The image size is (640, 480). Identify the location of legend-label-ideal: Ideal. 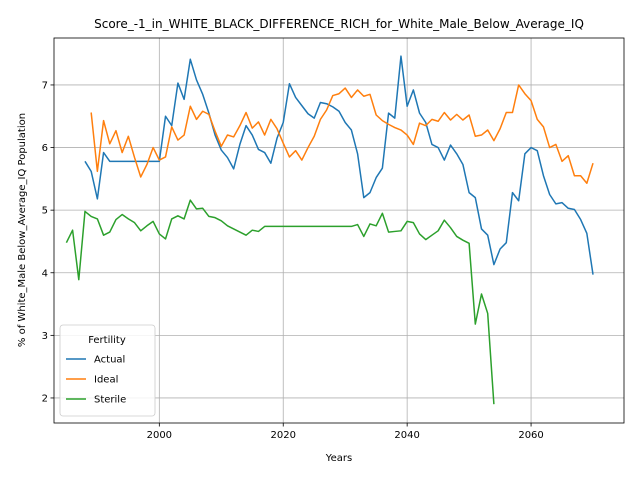
(106, 380).